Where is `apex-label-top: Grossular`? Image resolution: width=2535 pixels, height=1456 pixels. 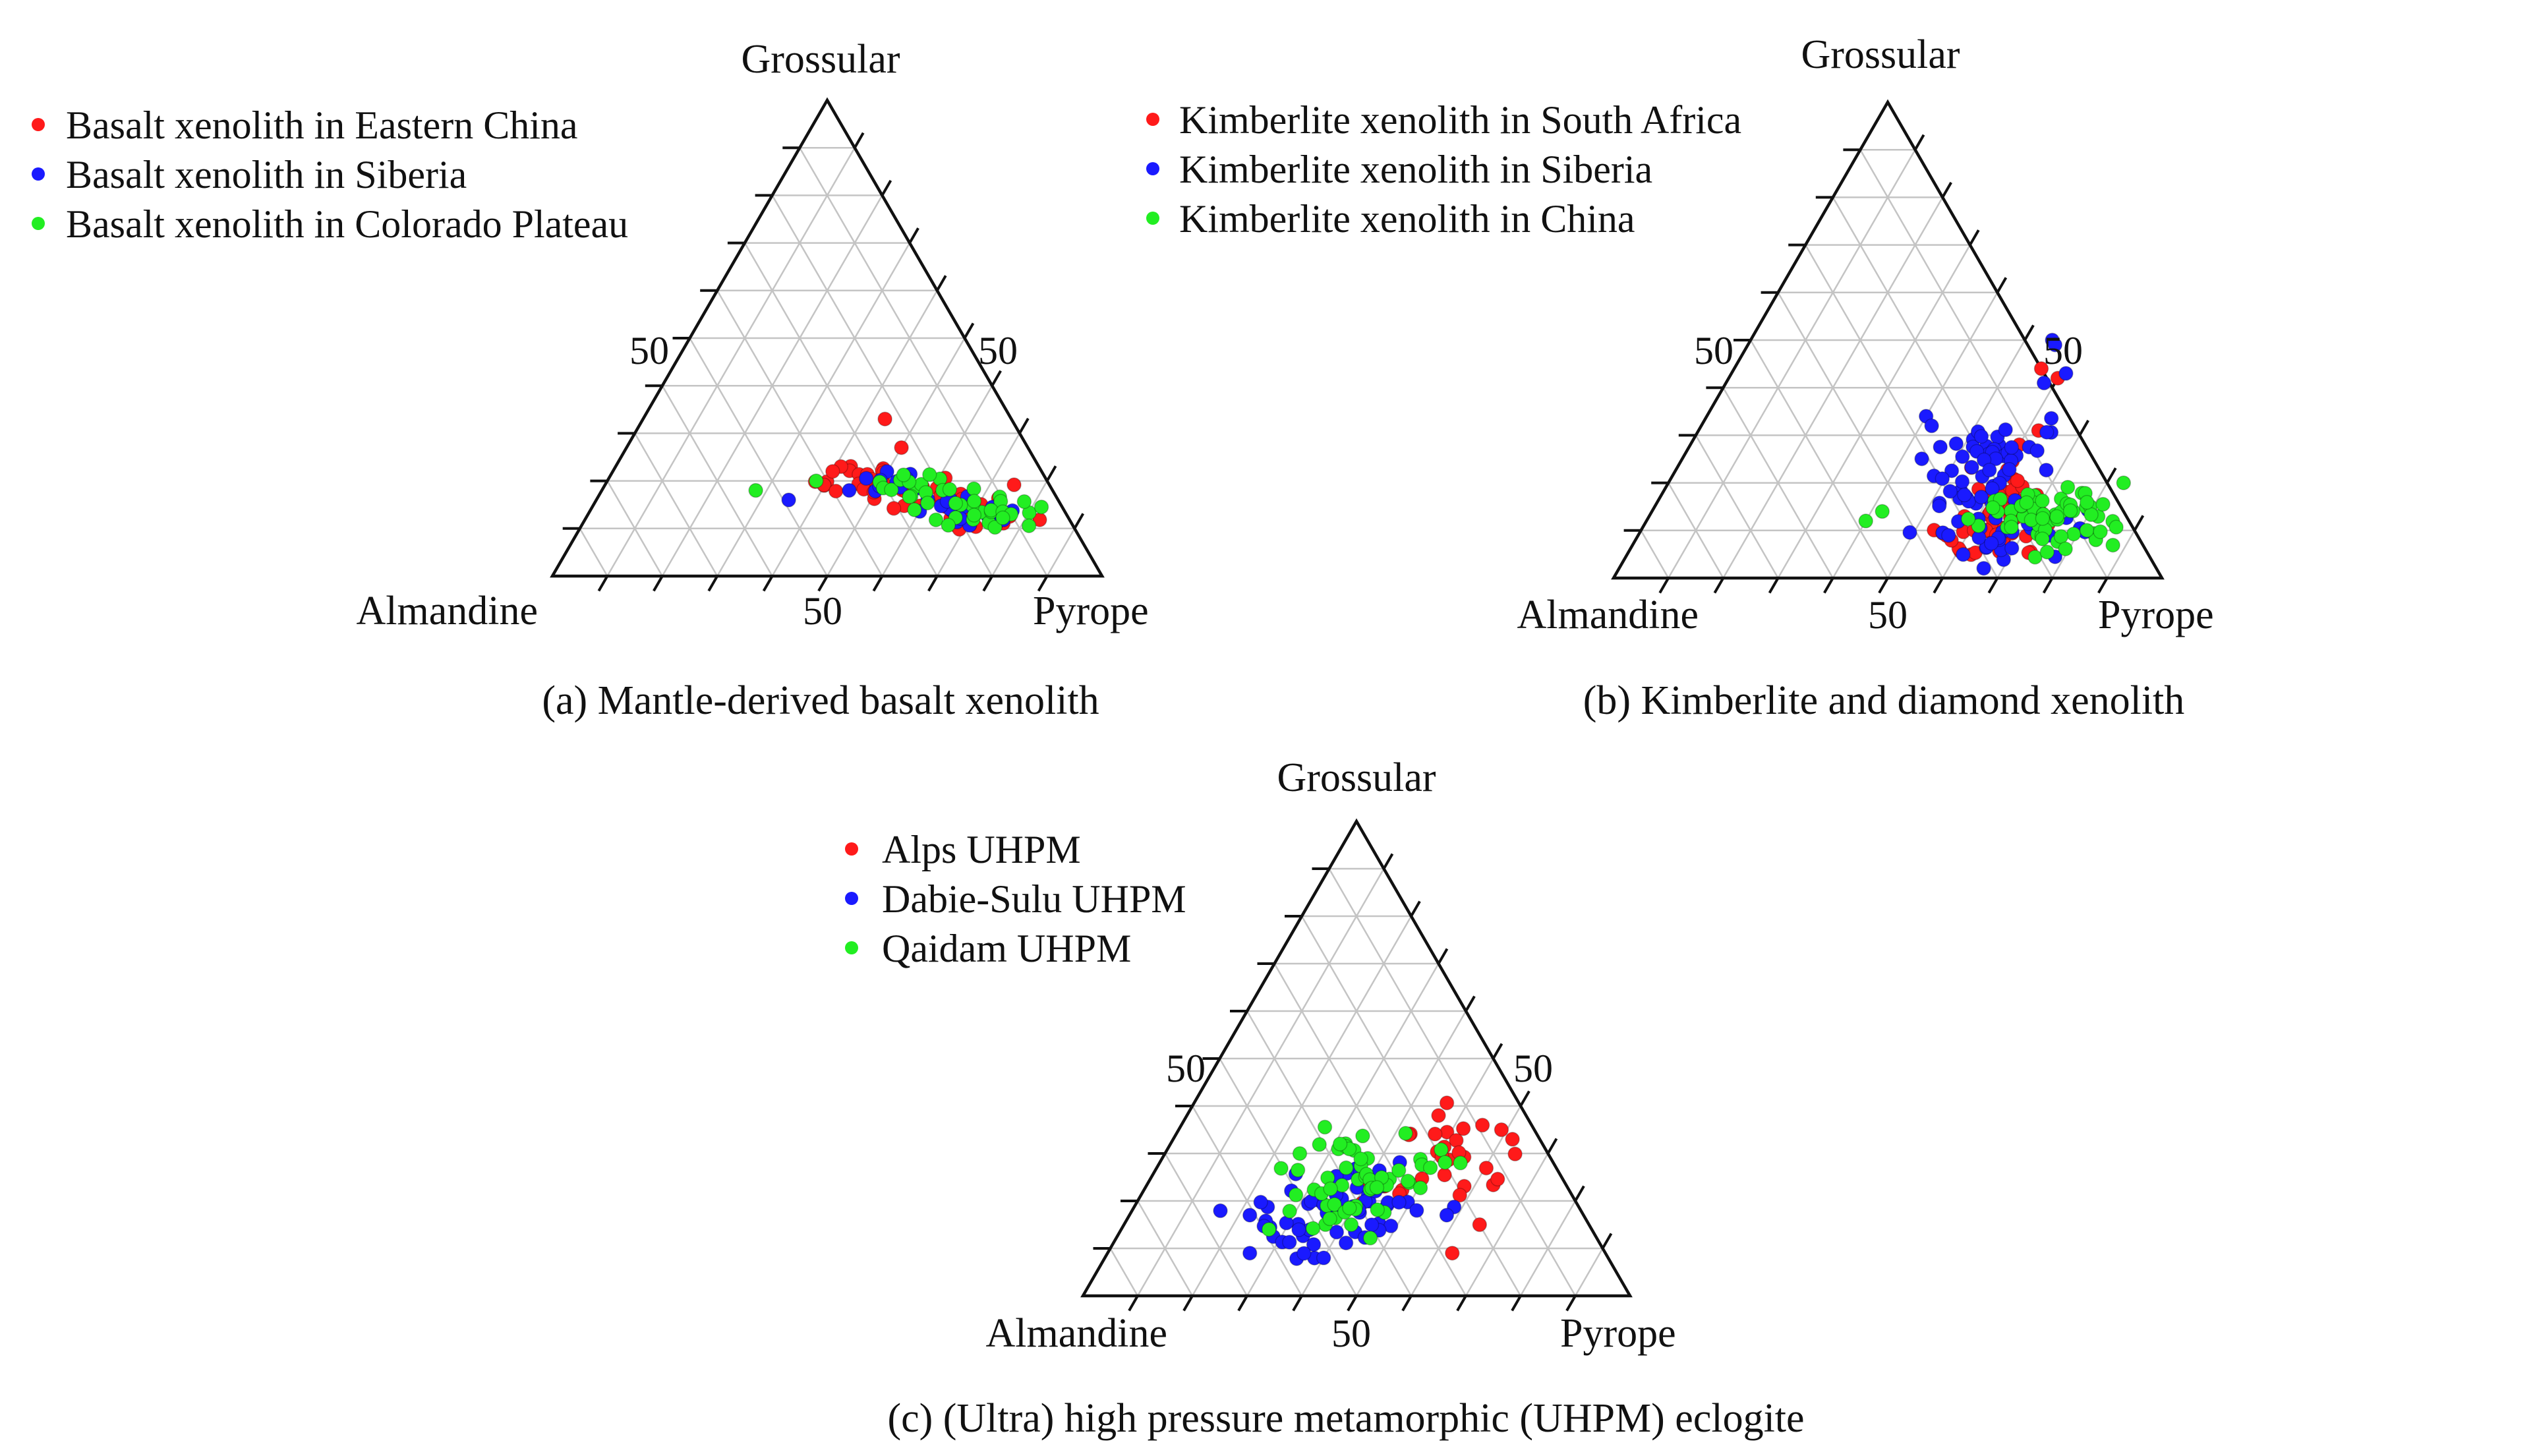
apex-label-top: Grossular is located at coordinates (1881, 54).